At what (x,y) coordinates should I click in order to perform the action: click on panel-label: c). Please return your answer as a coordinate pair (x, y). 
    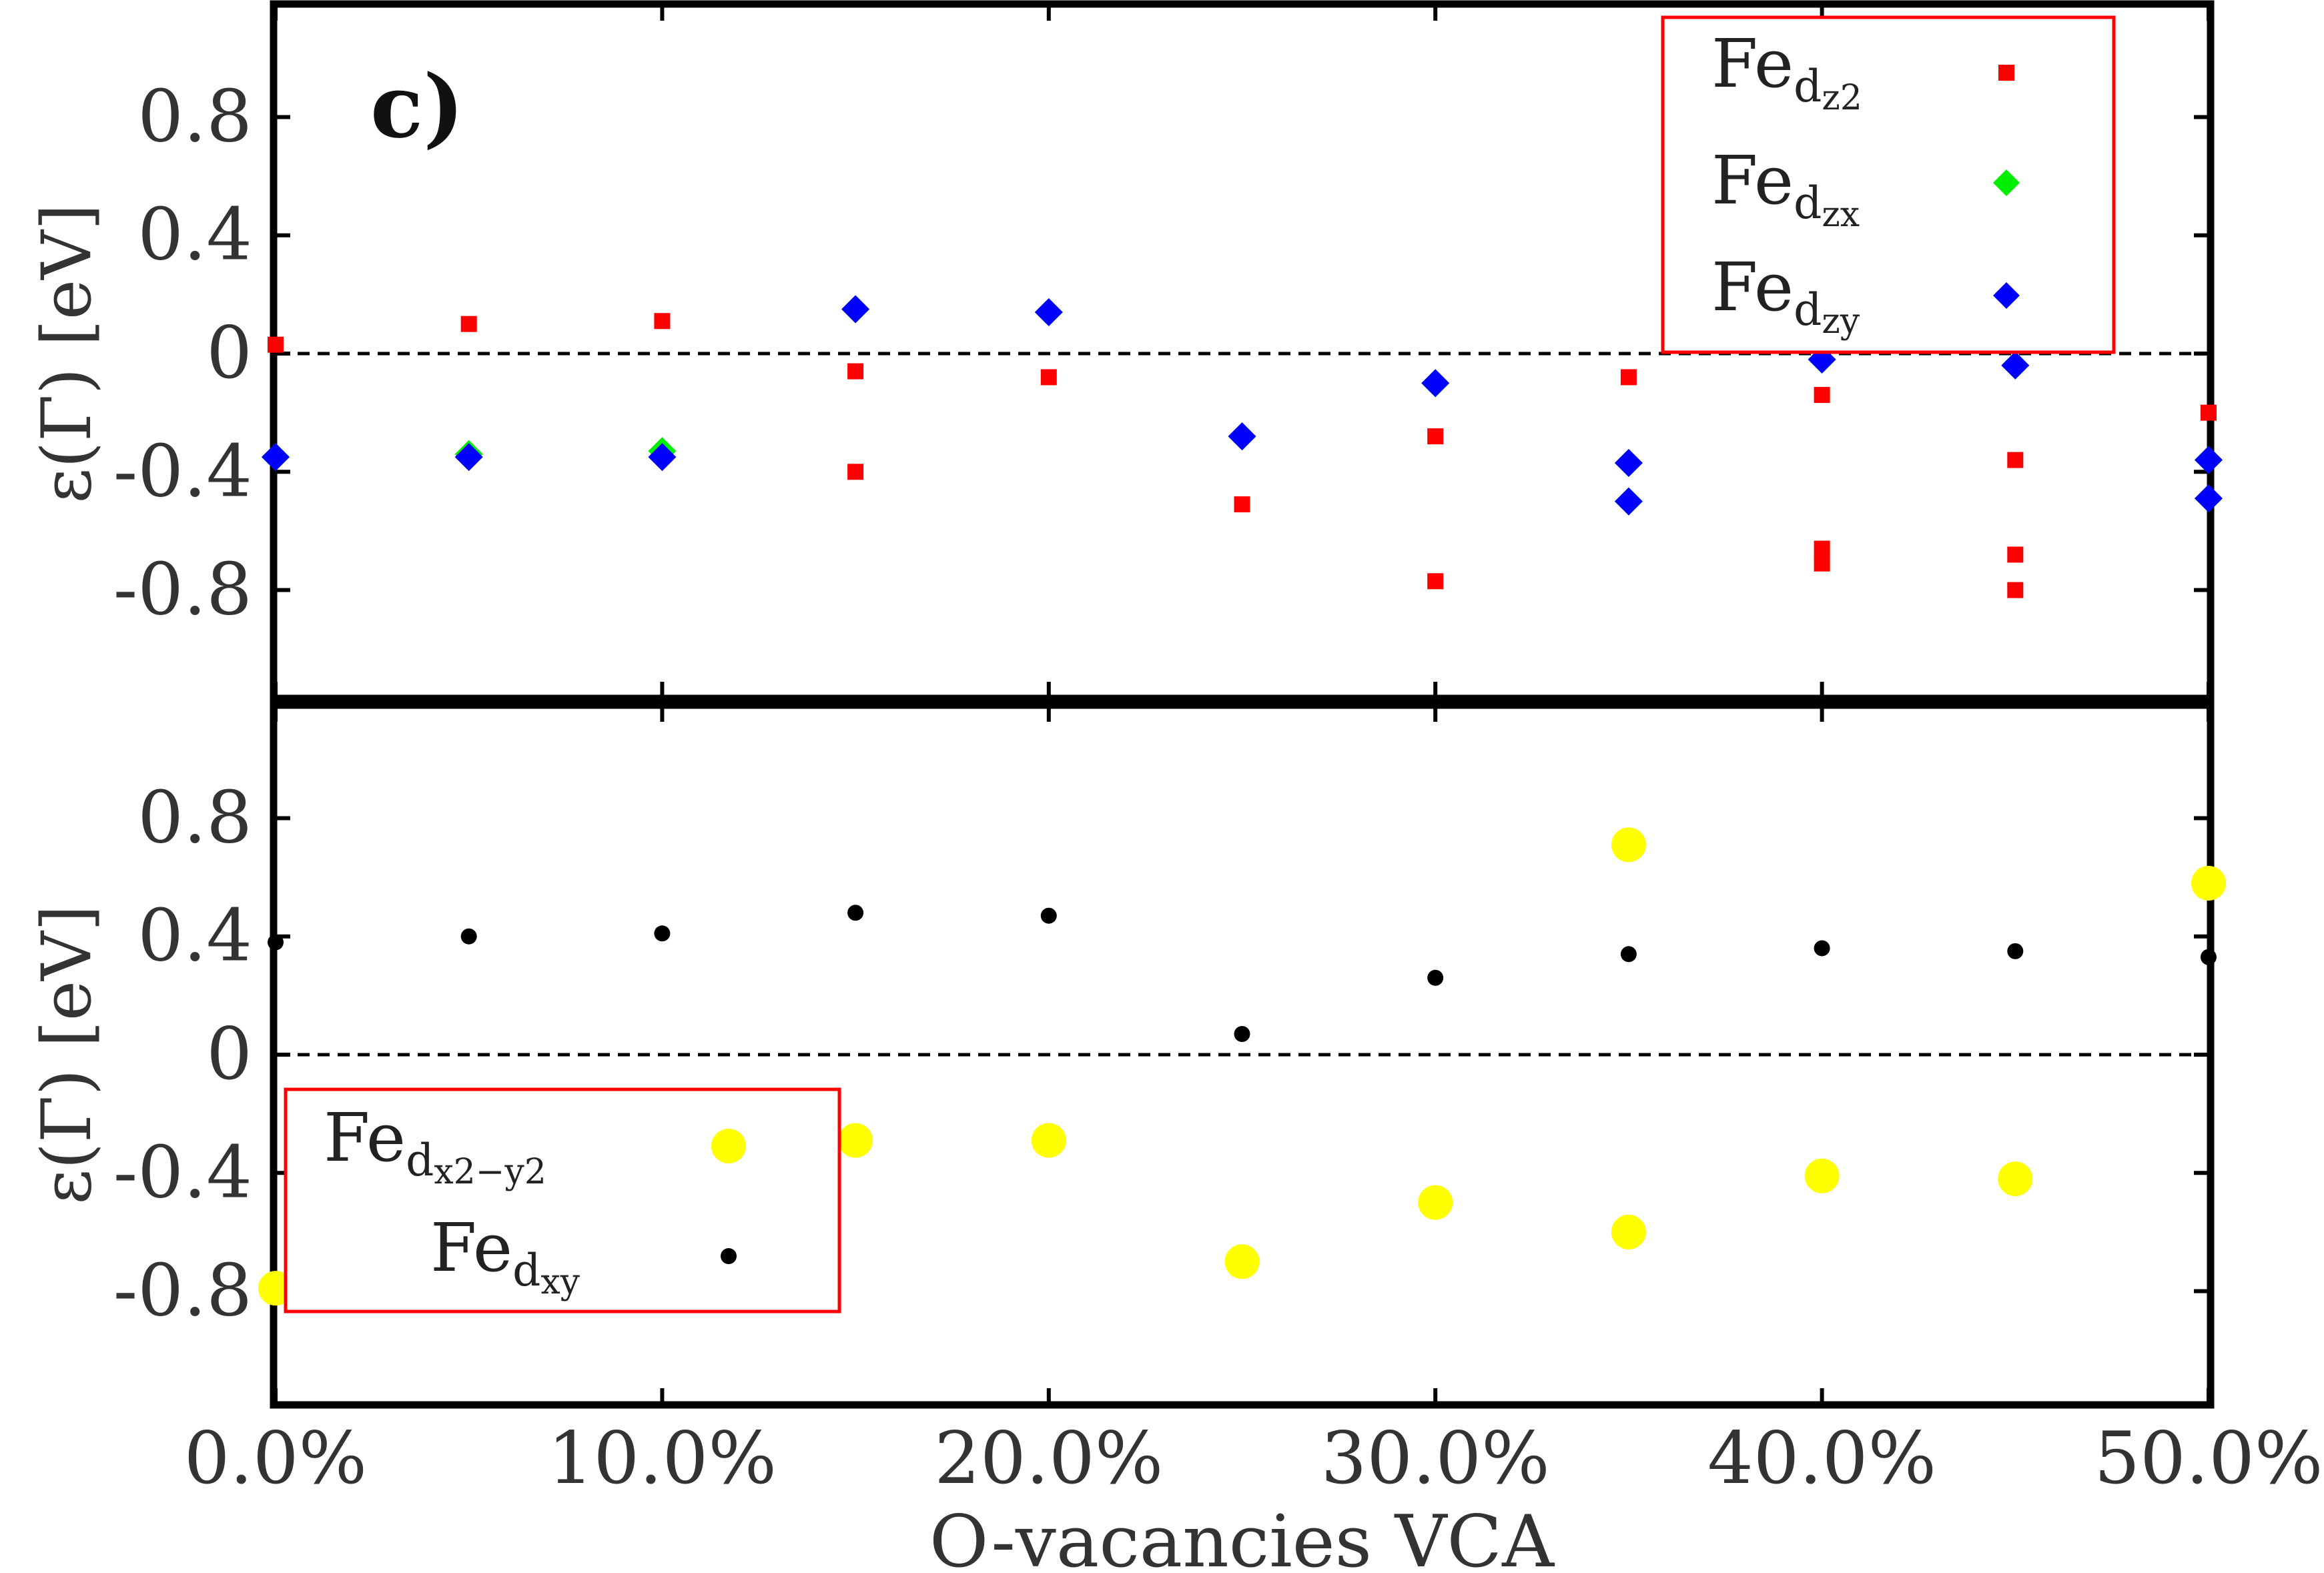
    Looking at the image, I should click on (417, 106).